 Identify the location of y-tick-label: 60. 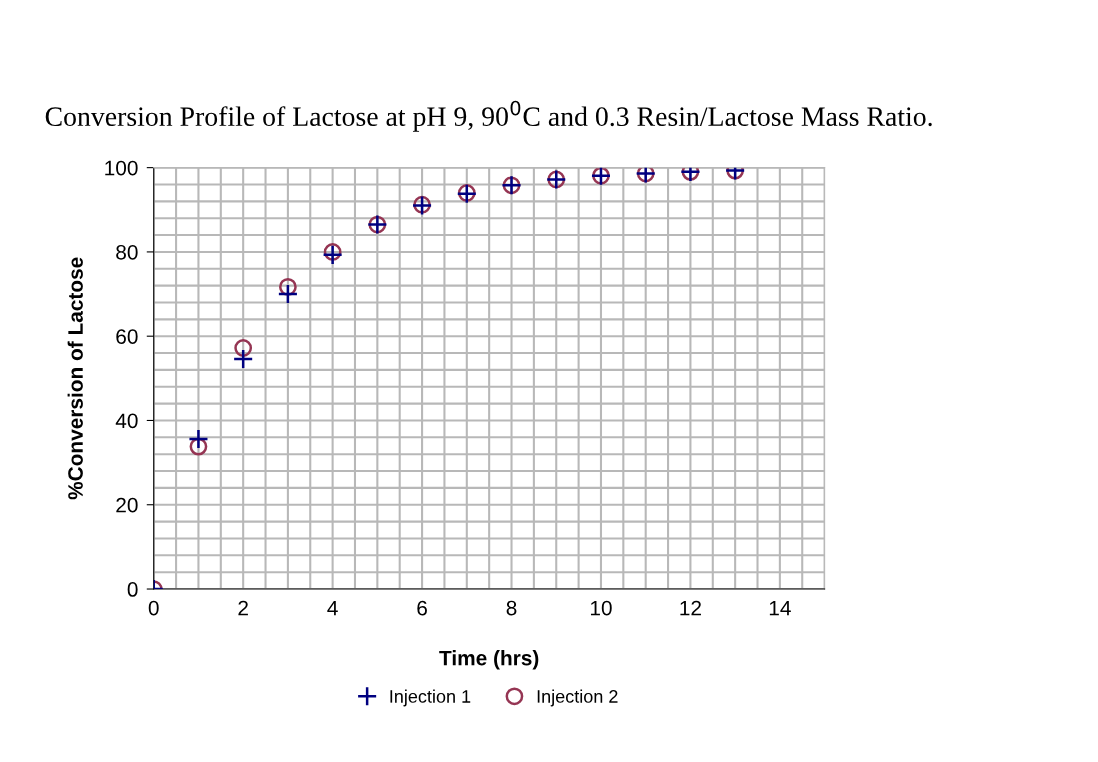
(127, 336).